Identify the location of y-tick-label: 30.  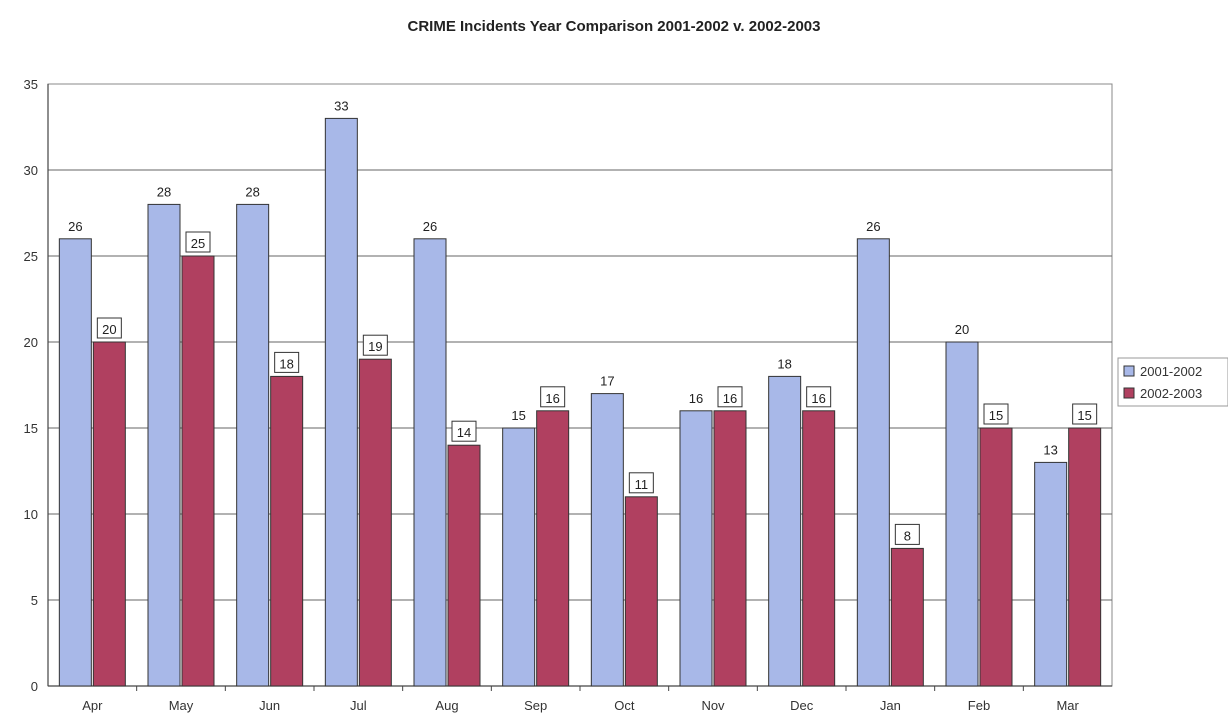
(31, 170).